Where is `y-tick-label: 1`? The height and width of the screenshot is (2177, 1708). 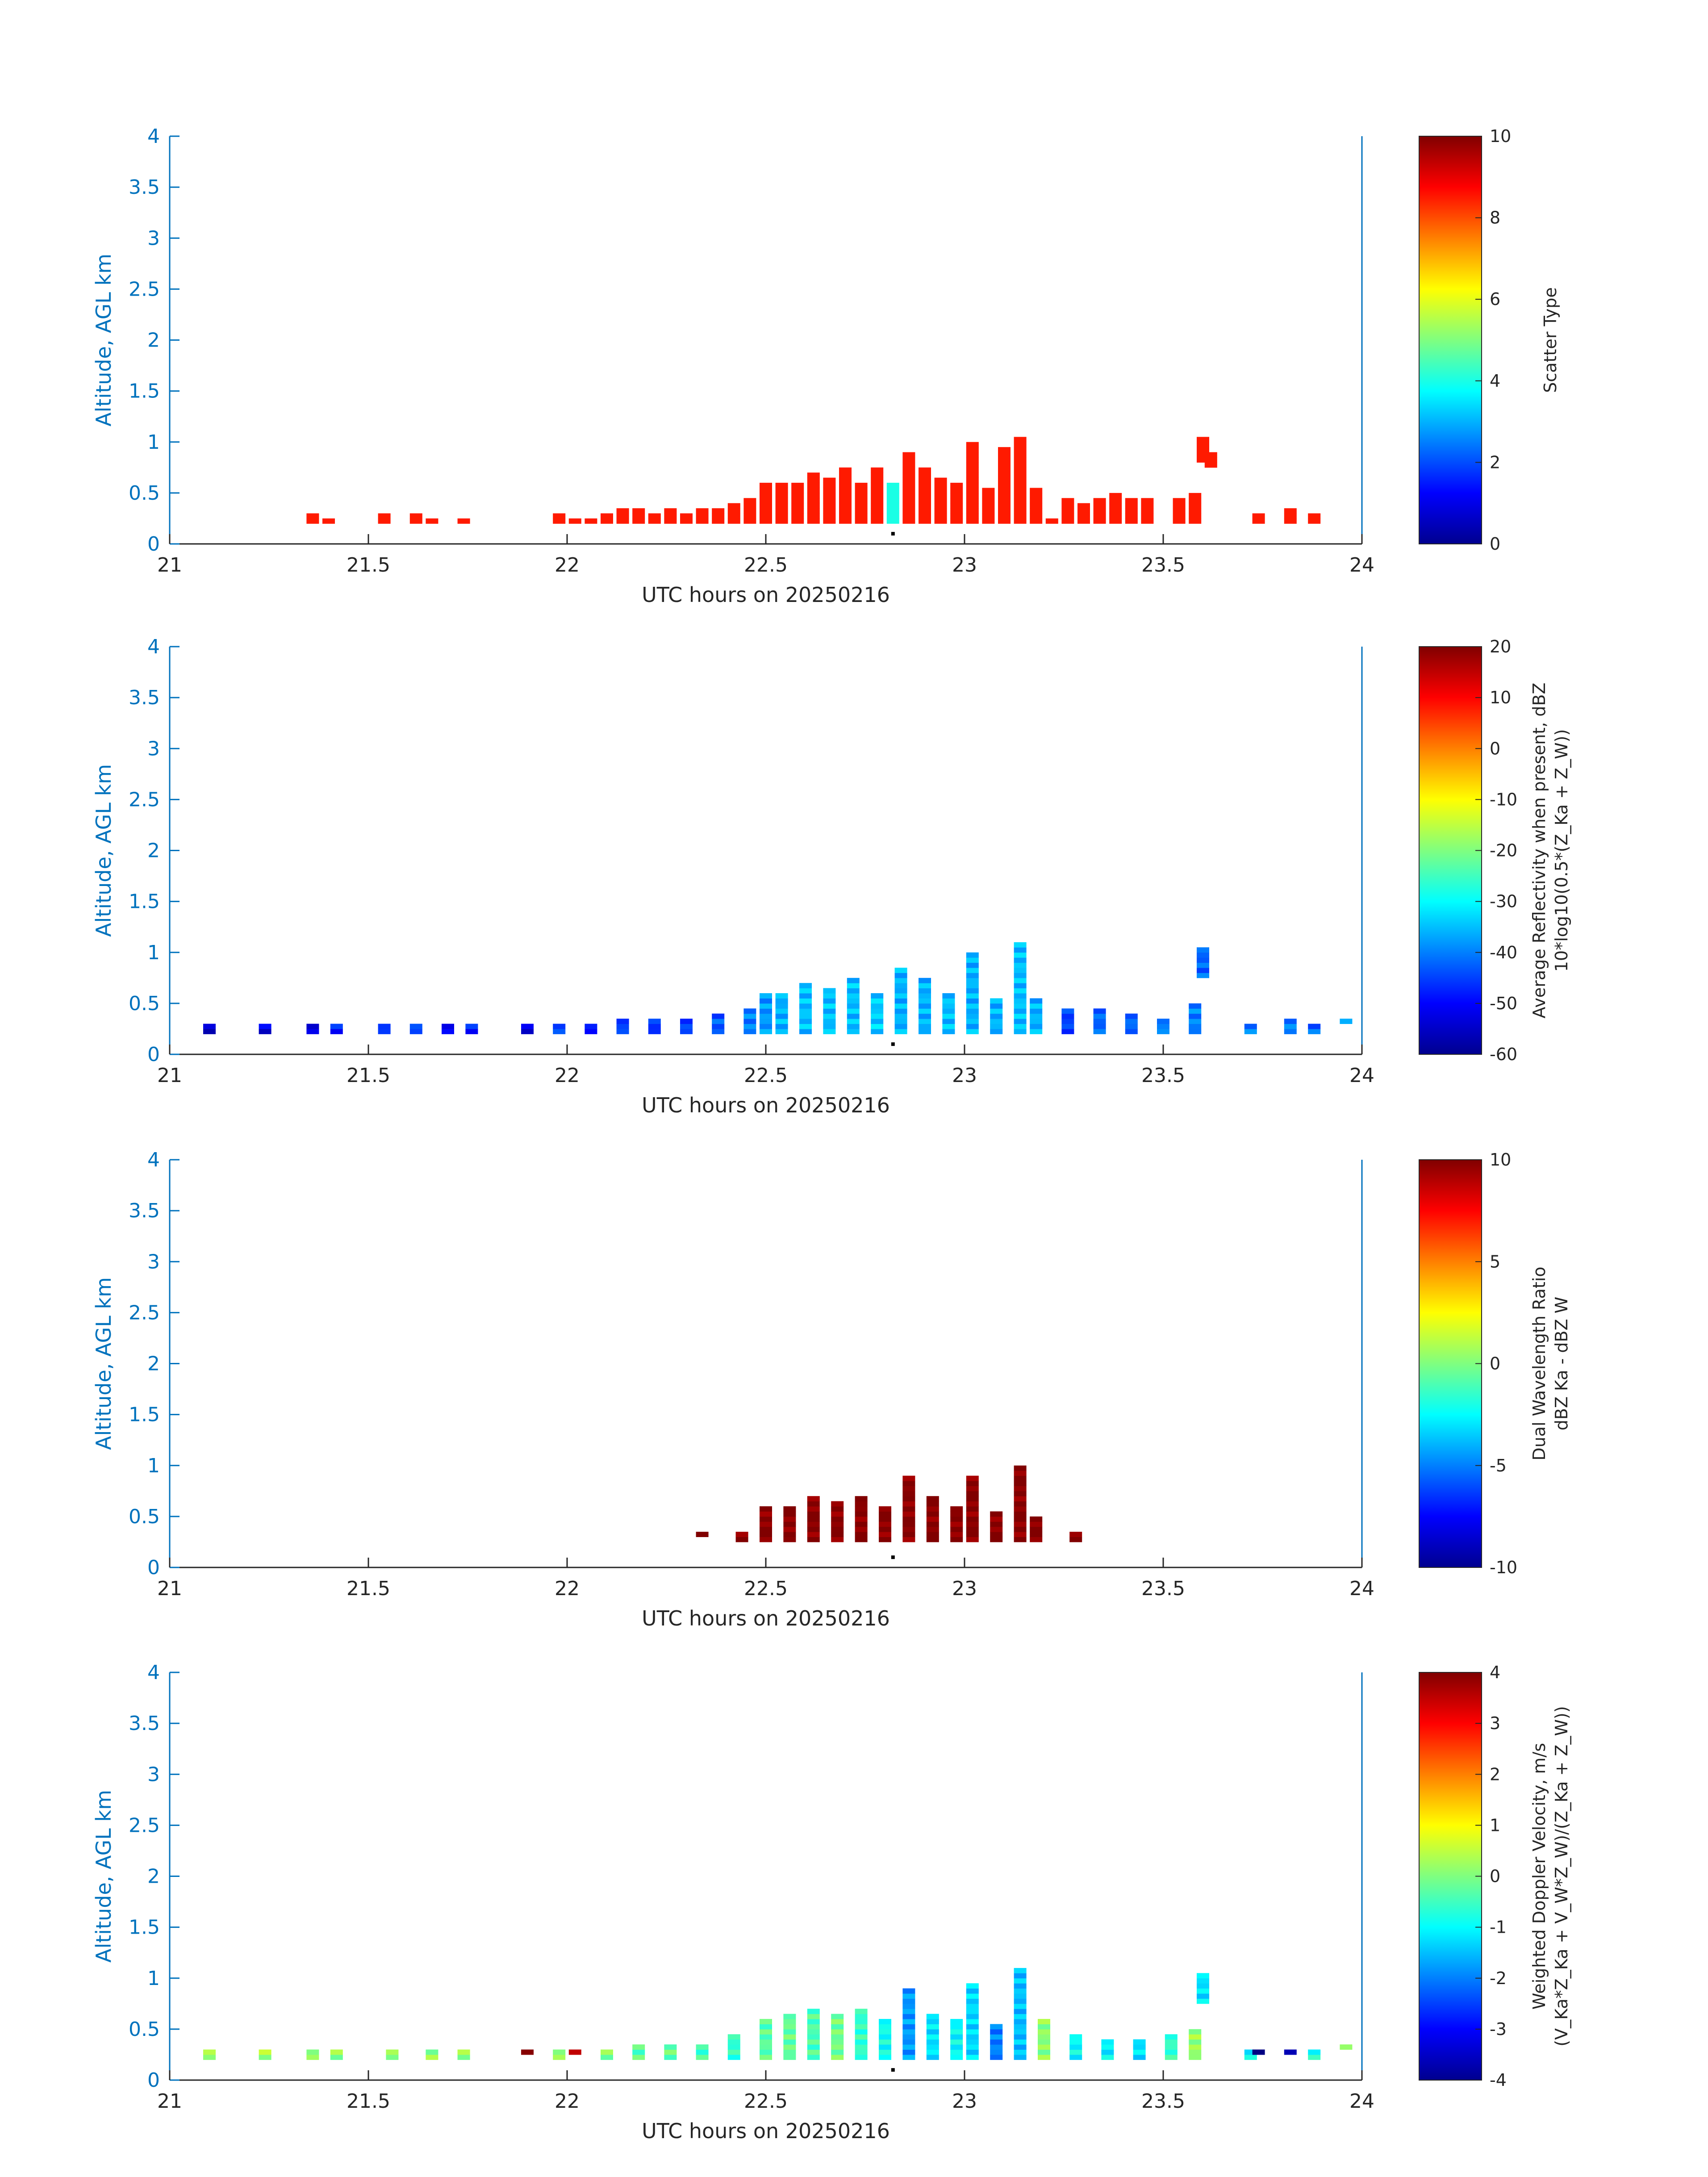
y-tick-label: 1 is located at coordinates (153, 1465).